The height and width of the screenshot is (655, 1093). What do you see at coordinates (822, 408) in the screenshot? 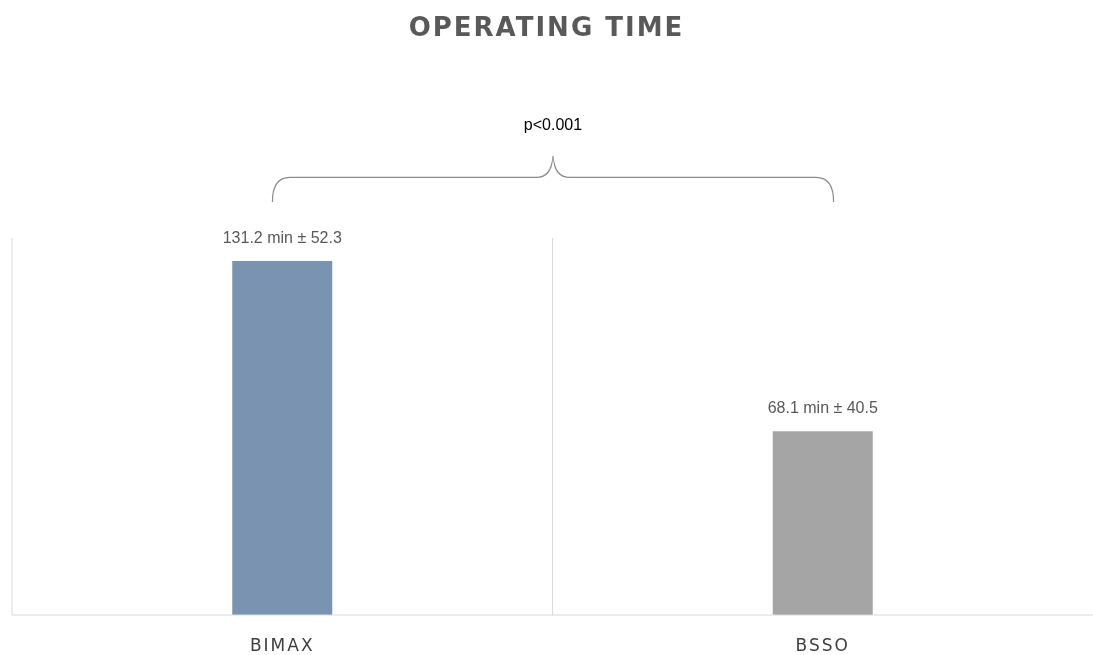
I see `data-label: 68.1 min ± 40.5` at bounding box center [822, 408].